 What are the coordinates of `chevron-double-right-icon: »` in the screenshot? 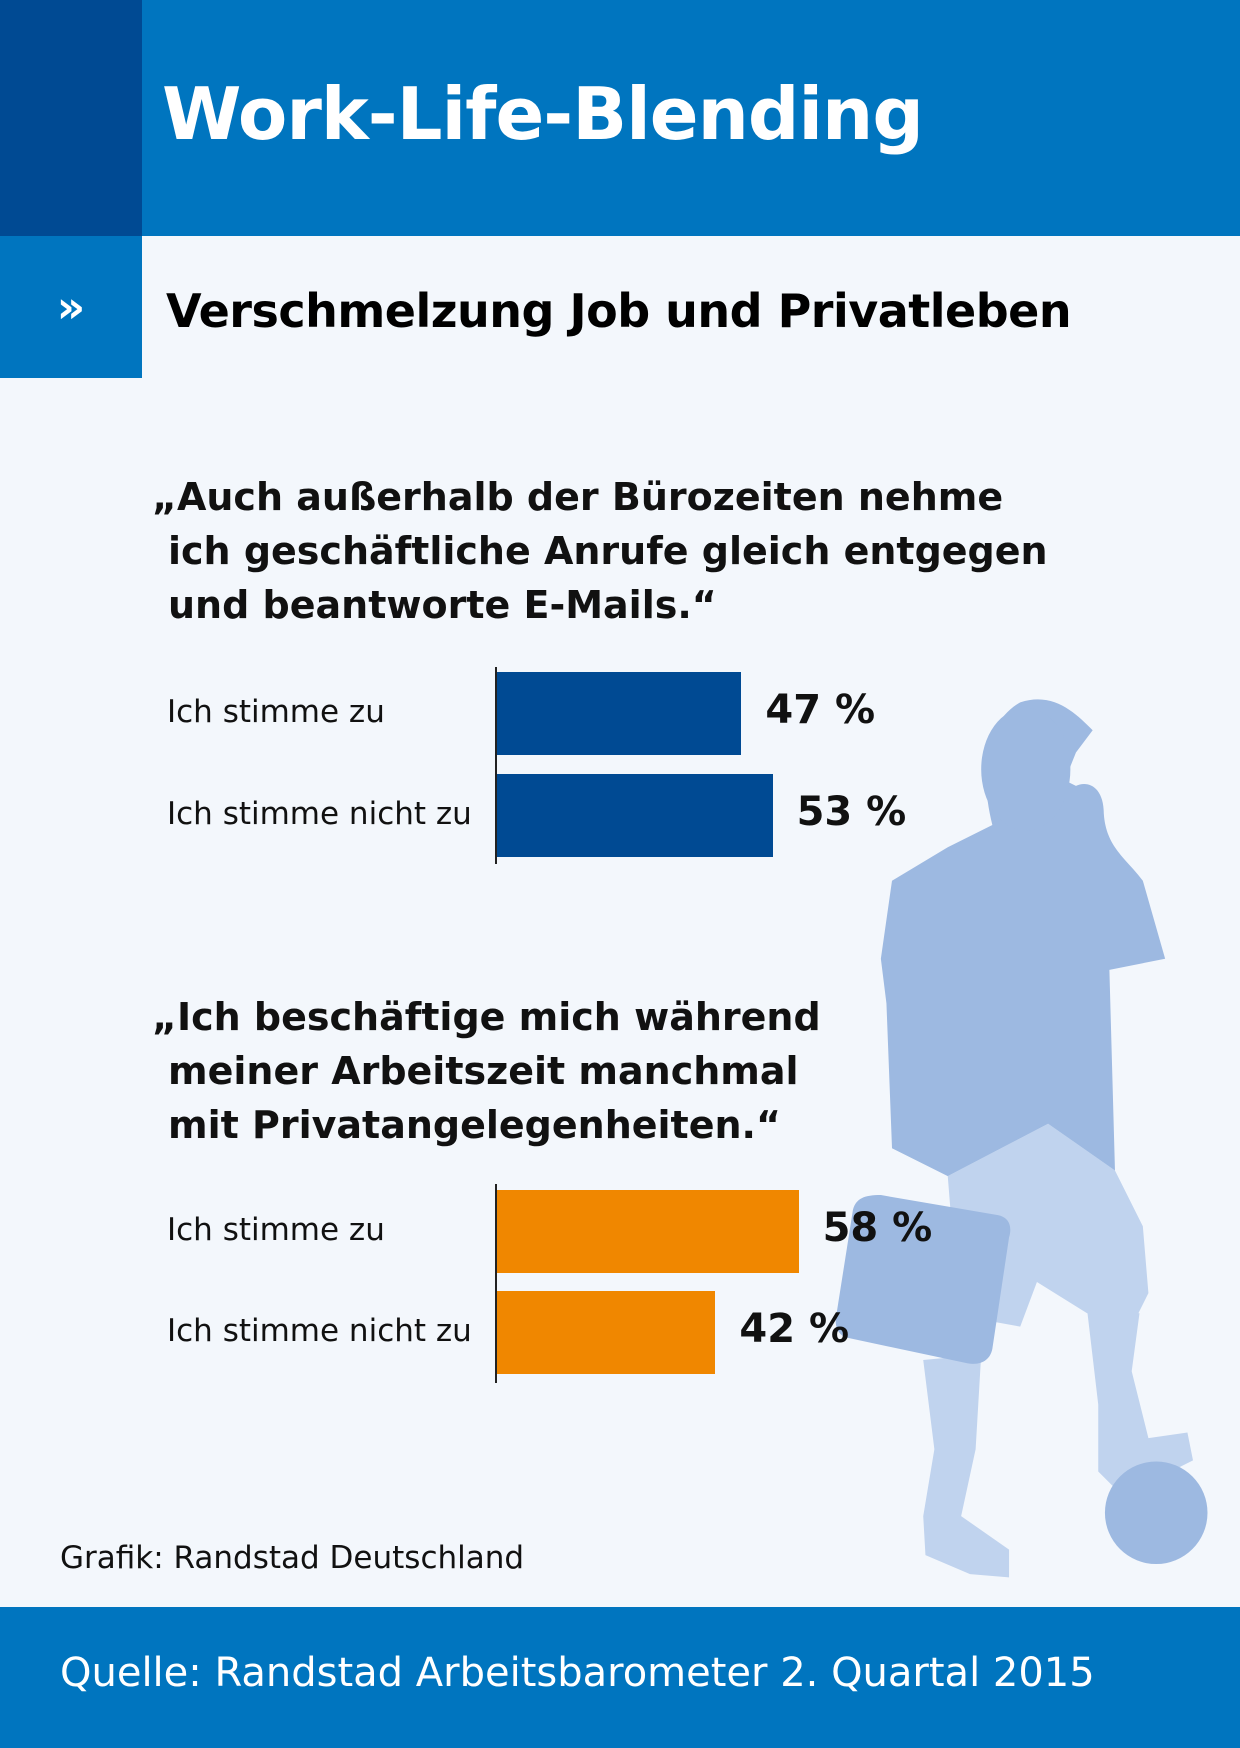 It's located at (71, 307).